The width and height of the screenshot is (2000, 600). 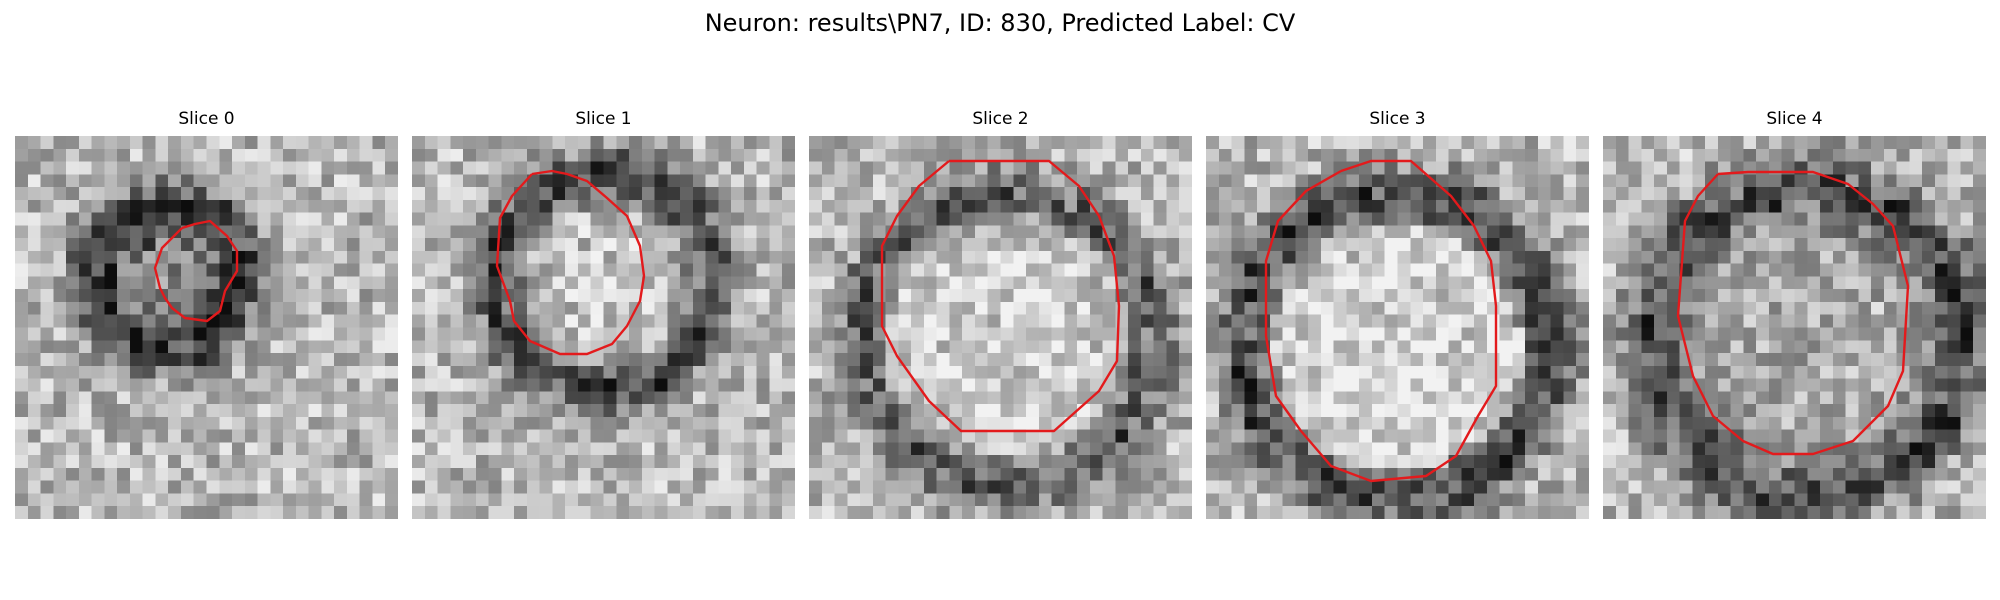 I want to click on slice-panel-2: Slice 2, so click(x=1000, y=313).